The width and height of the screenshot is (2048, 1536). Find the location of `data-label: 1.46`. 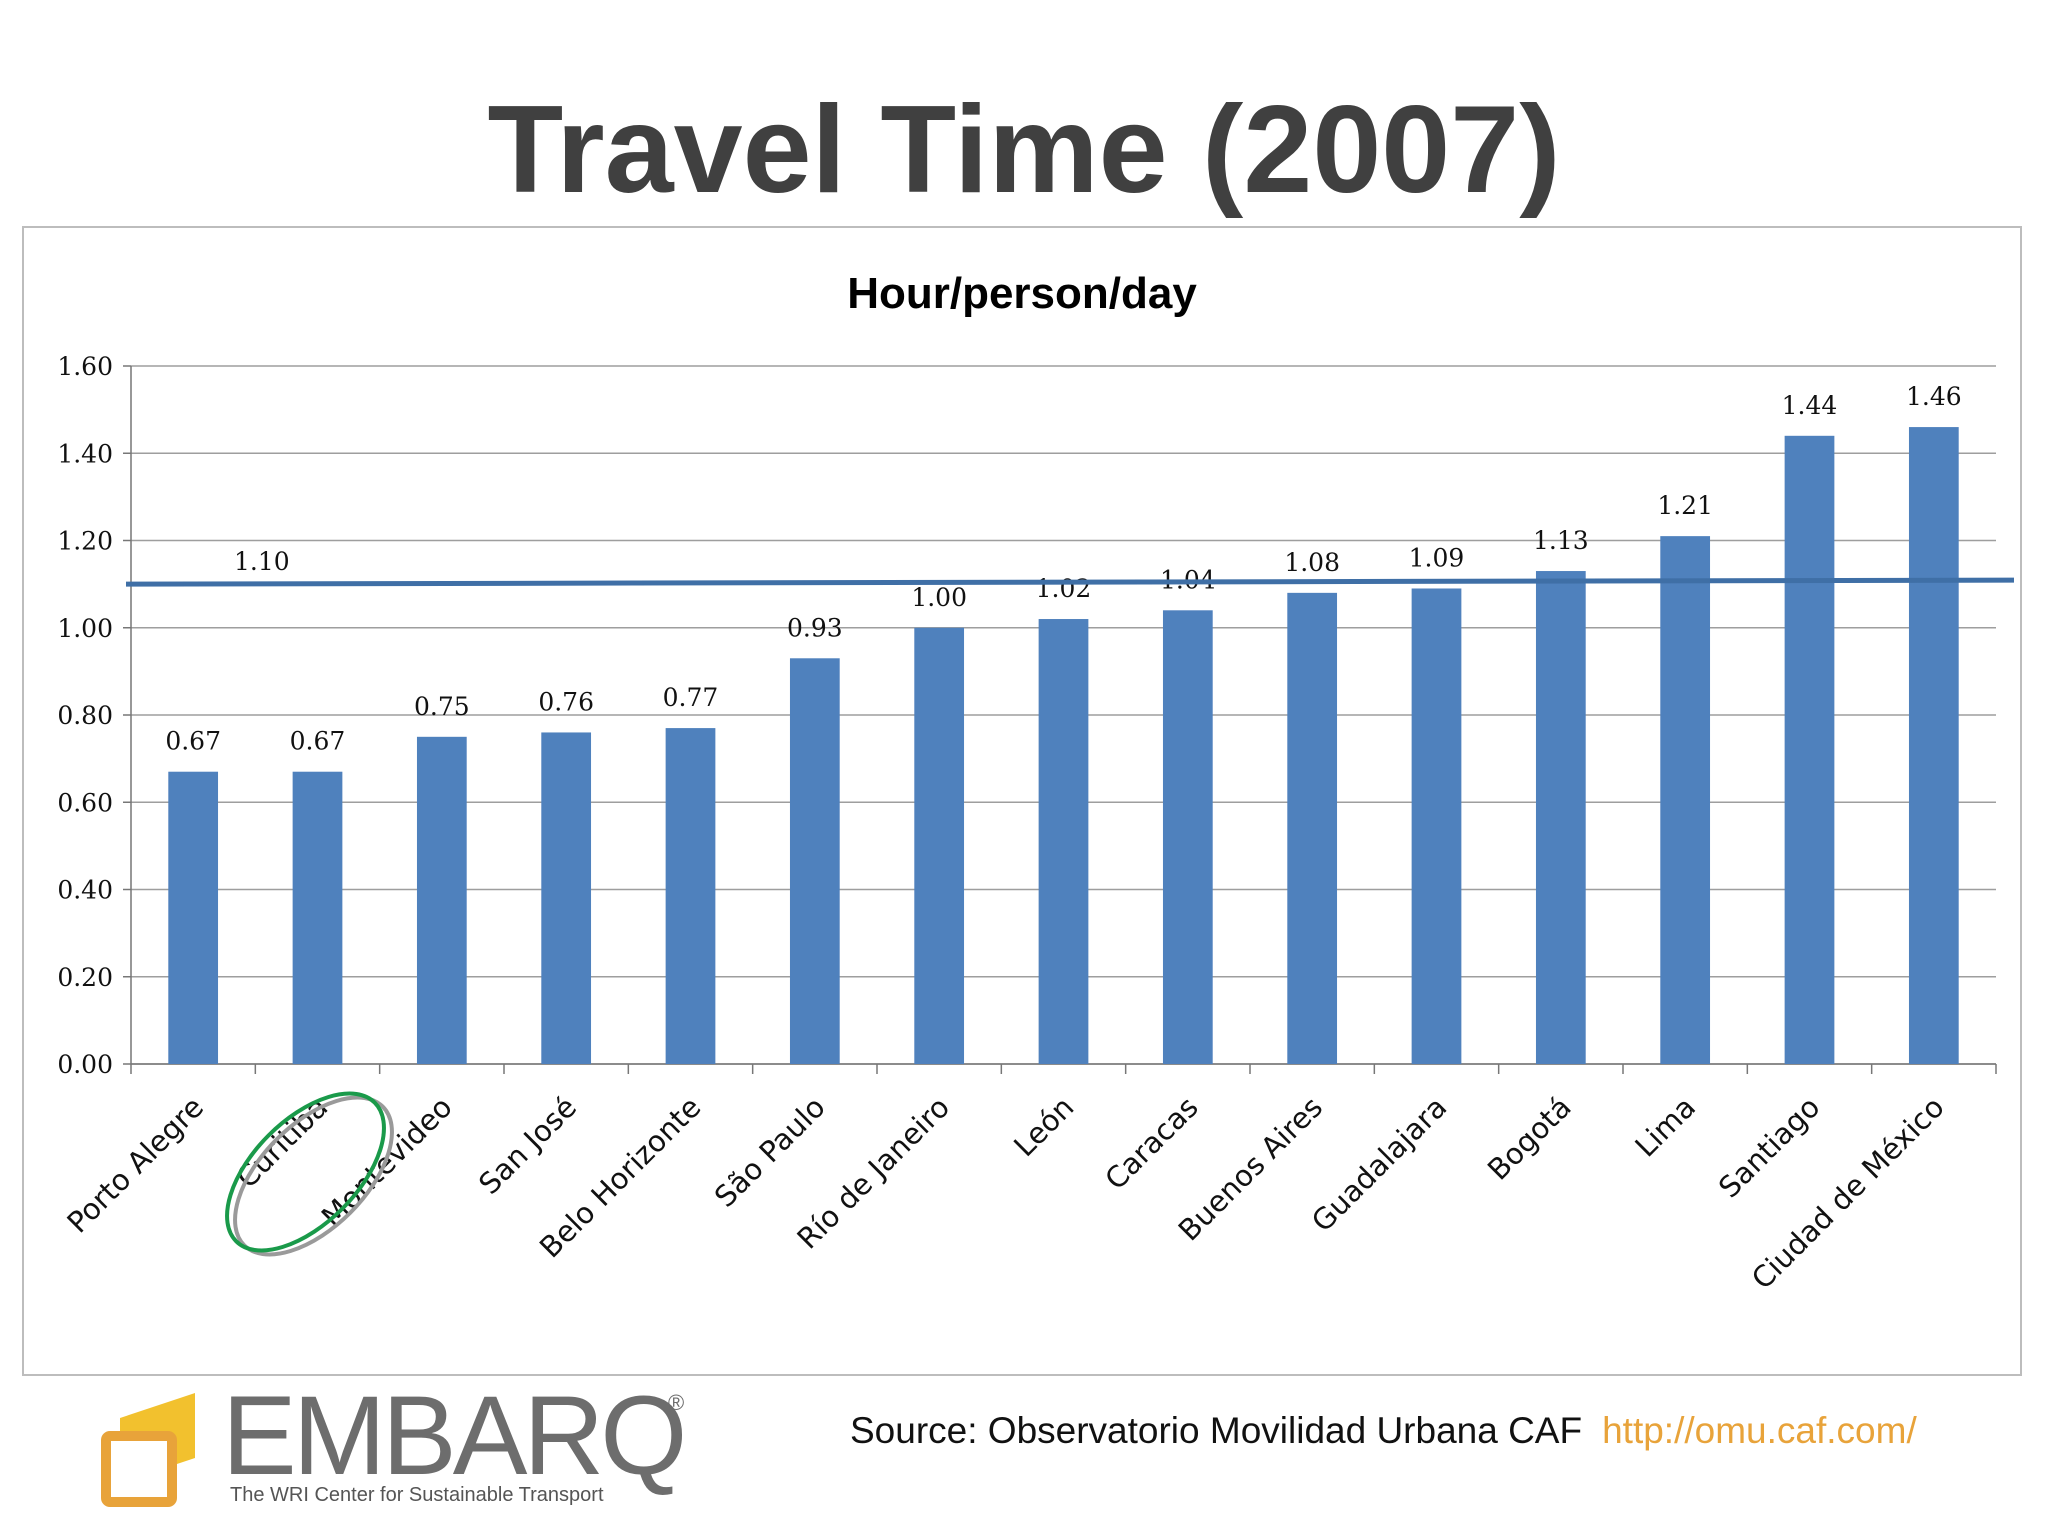

data-label: 1.46 is located at coordinates (1934, 396).